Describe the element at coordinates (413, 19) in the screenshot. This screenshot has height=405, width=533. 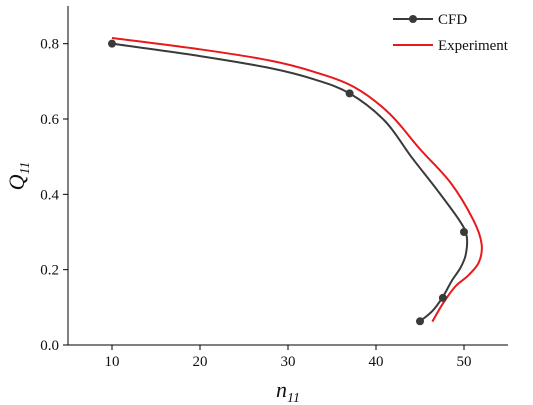
I see `legend-marker-cfd` at that location.